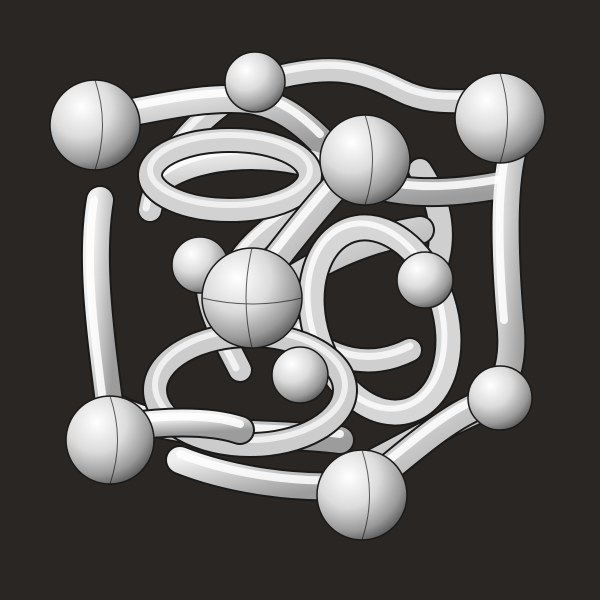  What do you see at coordinates (230, 170) in the screenshot?
I see `loop-highlight` at bounding box center [230, 170].